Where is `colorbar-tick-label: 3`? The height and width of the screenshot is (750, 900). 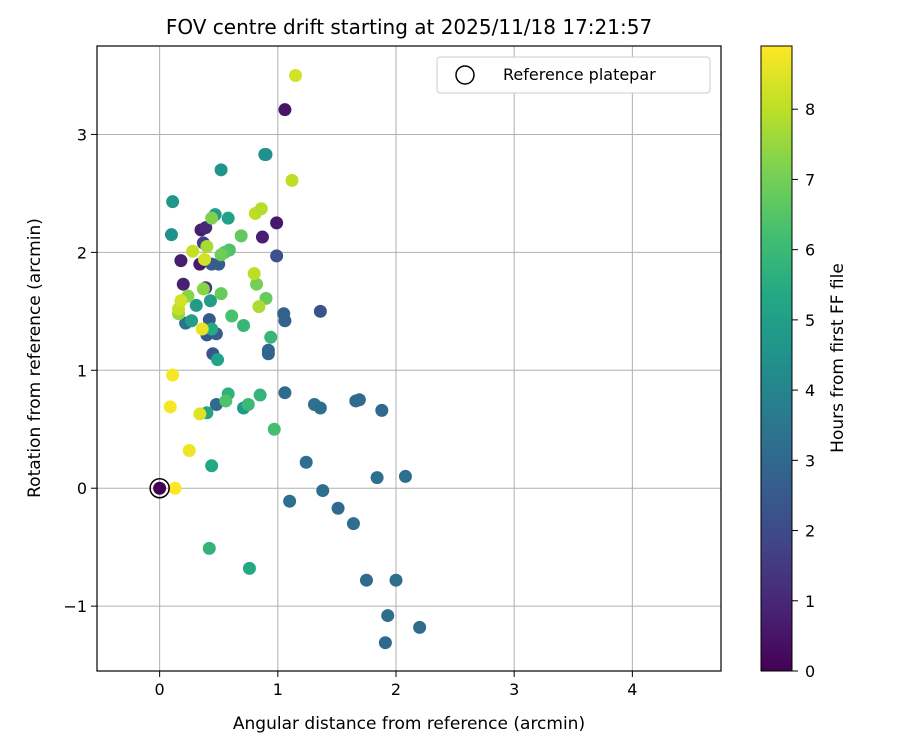 colorbar-tick-label: 3 is located at coordinates (810, 460).